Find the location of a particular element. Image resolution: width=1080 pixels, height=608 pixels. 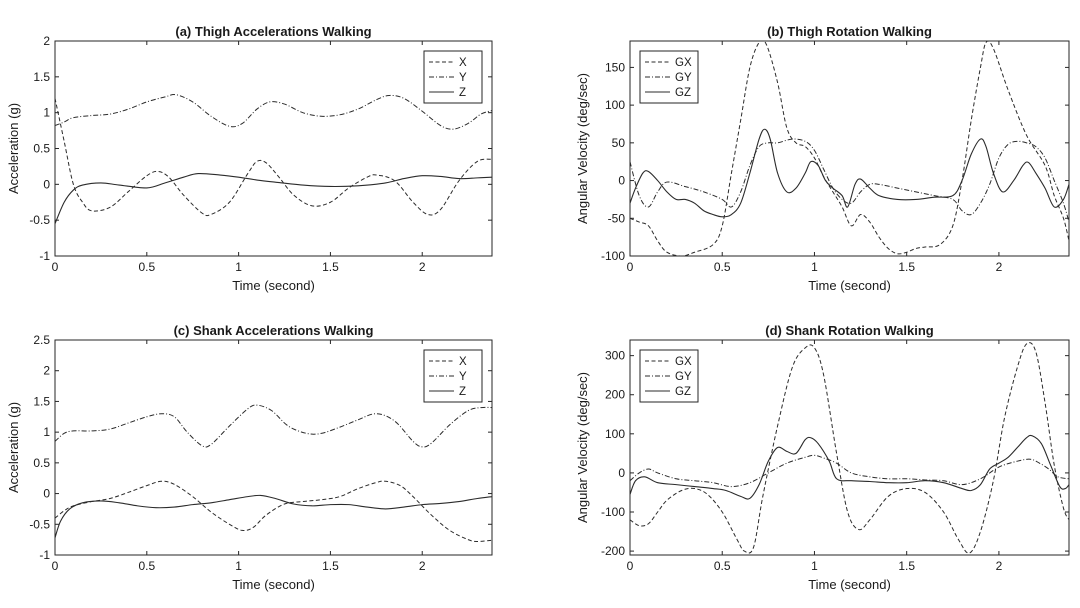

y-tick-label: 50 is located at coordinates (619, 143).